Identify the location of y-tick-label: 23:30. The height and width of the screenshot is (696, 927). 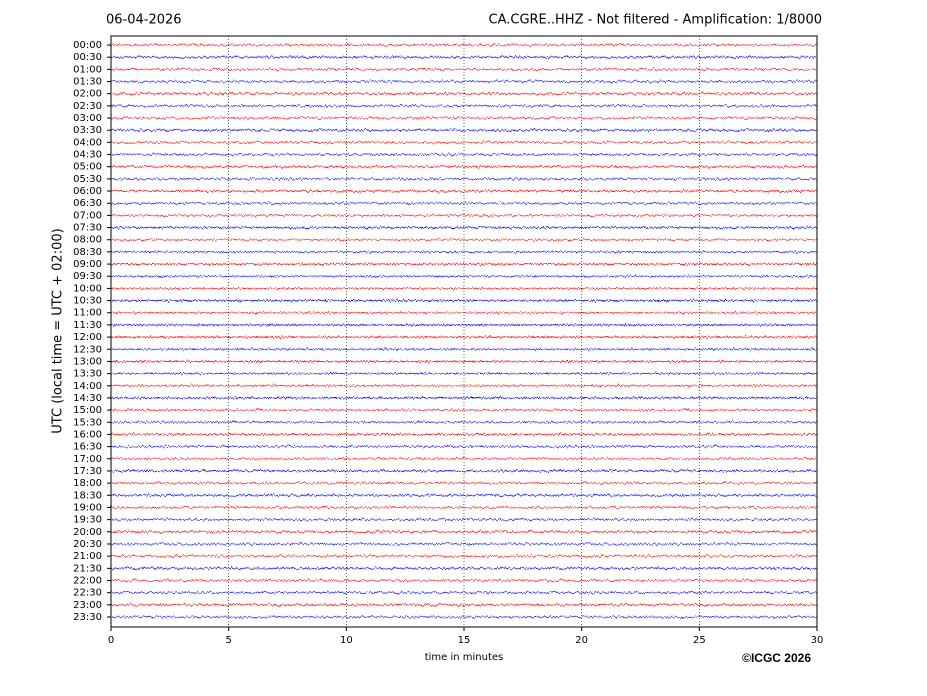
(87, 617).